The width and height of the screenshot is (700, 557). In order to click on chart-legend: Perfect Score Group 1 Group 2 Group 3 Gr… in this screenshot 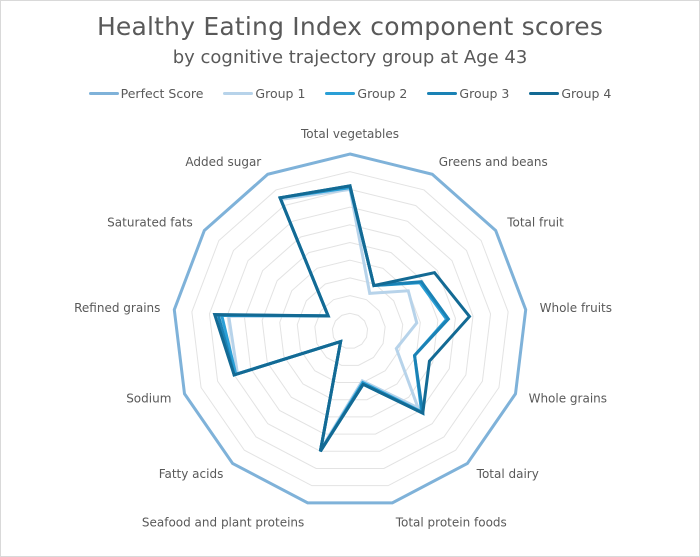, I will do `click(350, 93)`.